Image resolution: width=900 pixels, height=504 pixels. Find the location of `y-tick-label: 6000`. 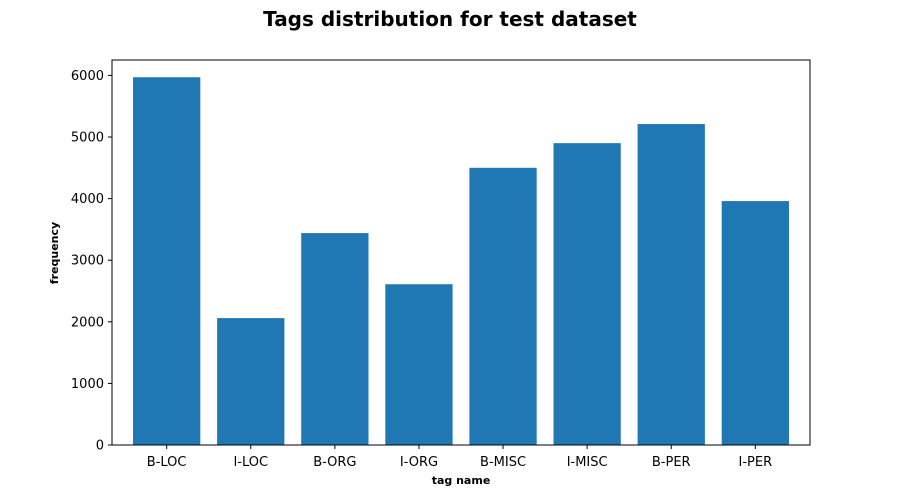

y-tick-label: 6000 is located at coordinates (87, 76).